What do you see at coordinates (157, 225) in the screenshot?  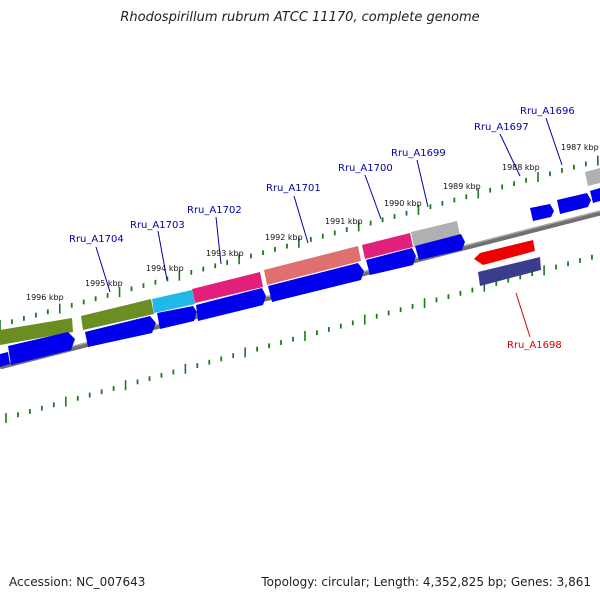 I see `gene-label-link: Rru_A1703` at bounding box center [157, 225].